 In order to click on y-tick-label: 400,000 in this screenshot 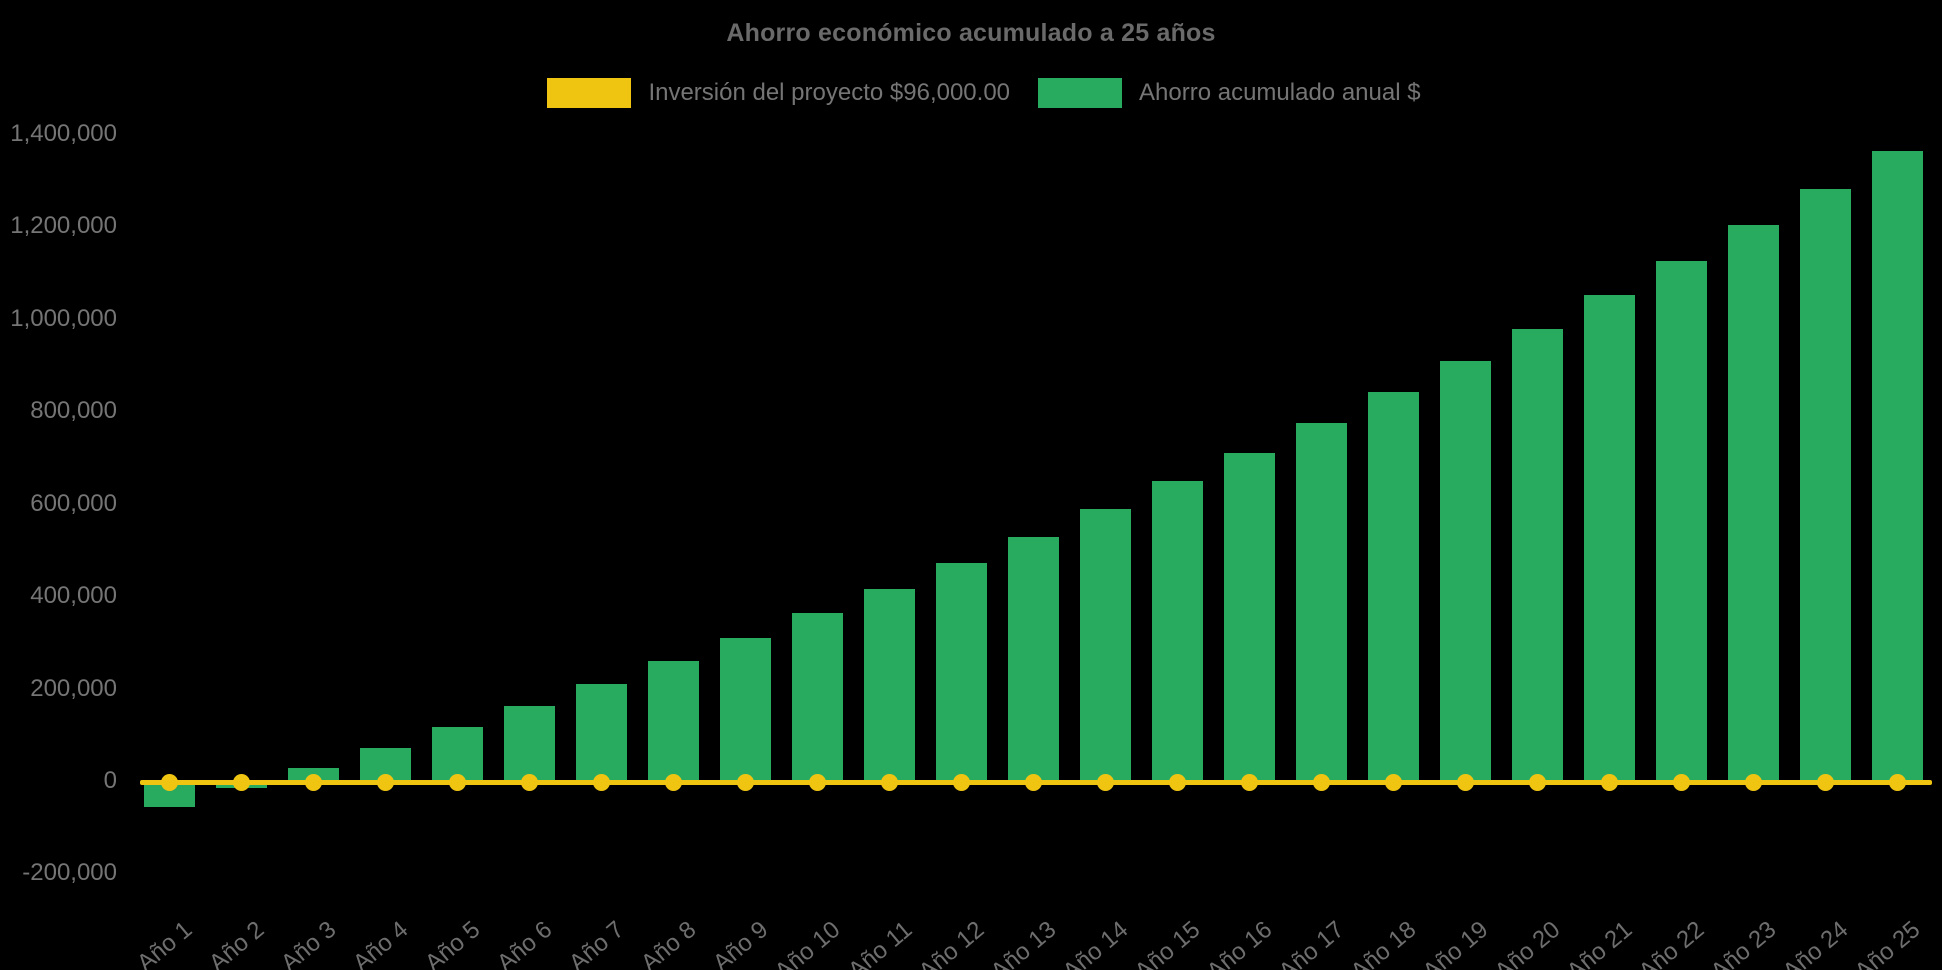, I will do `click(73, 596)`.